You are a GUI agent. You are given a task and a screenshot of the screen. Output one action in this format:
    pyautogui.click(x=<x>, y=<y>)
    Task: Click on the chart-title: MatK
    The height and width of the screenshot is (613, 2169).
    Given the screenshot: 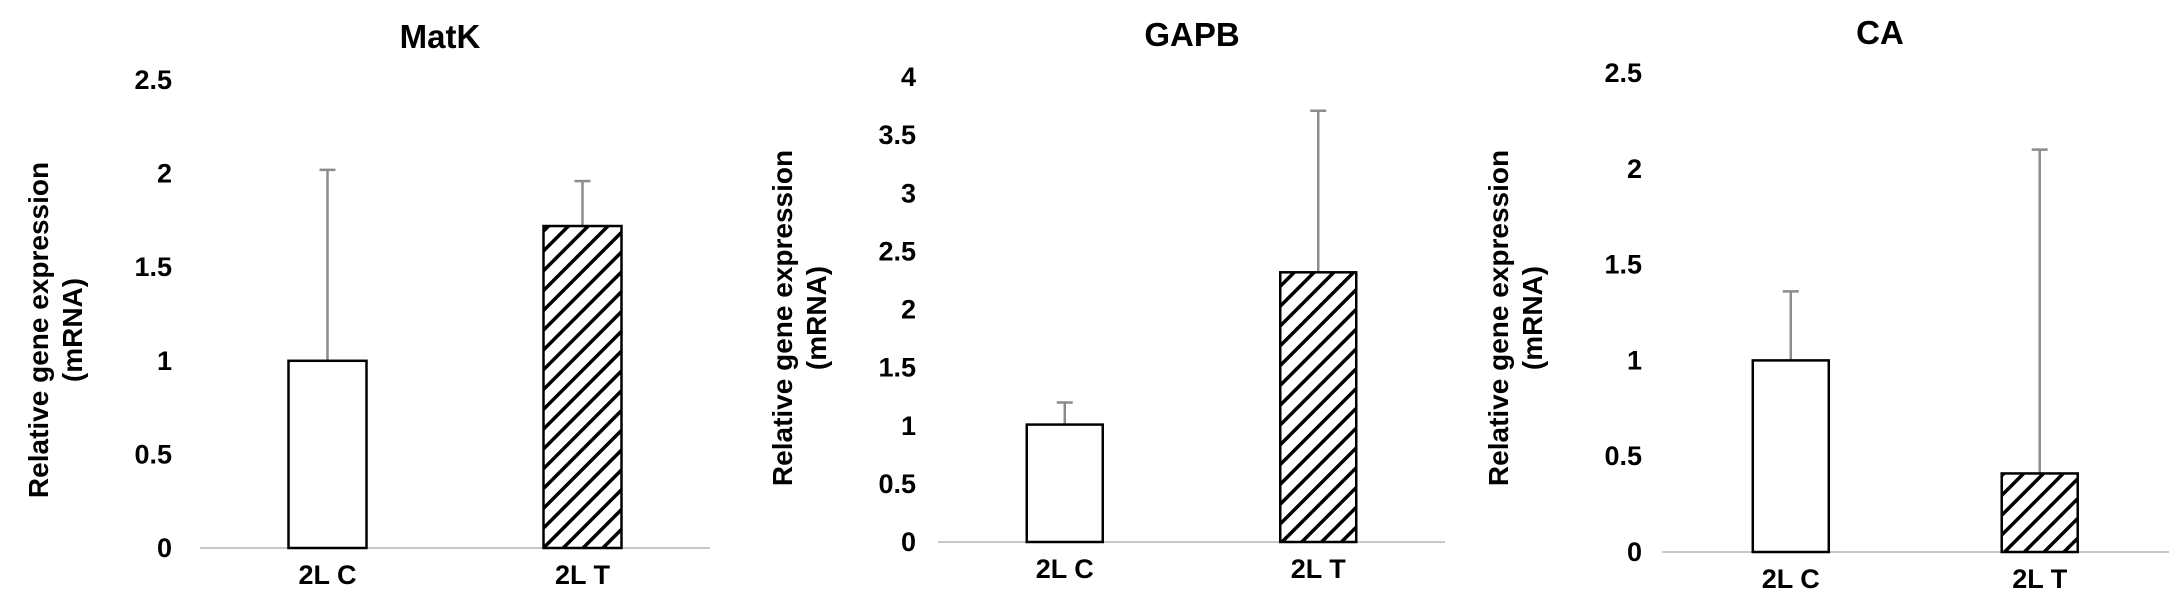 What is the action you would take?
    pyautogui.click(x=440, y=36)
    